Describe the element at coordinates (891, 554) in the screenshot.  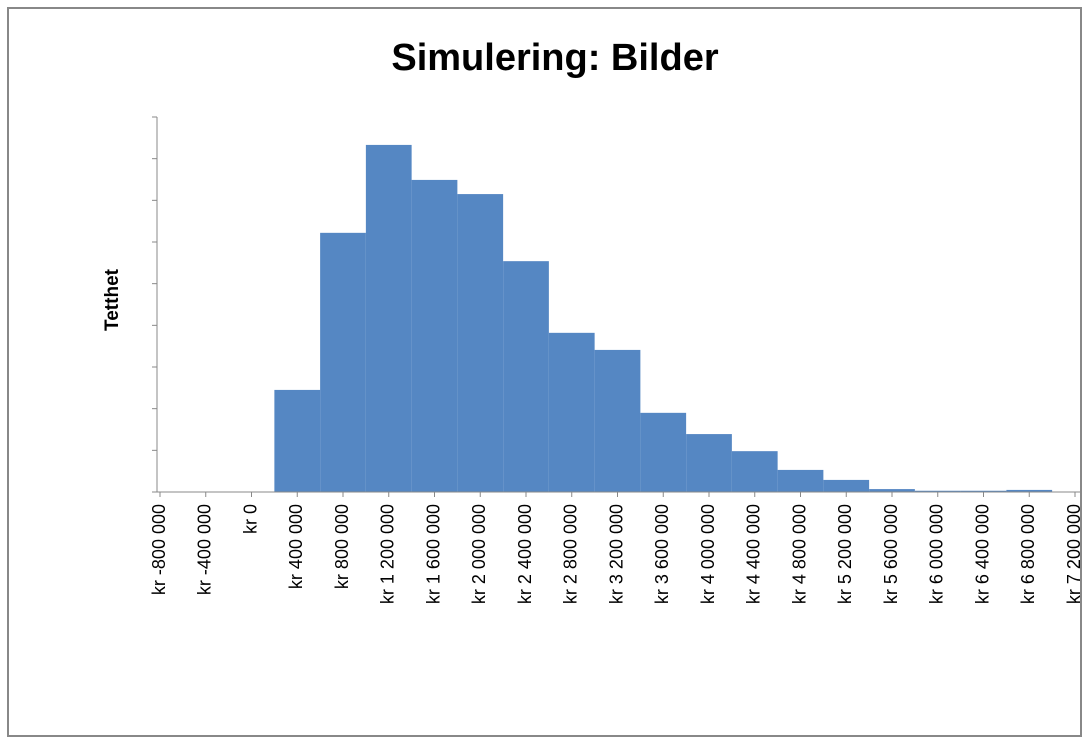
I see `x-tick-label: kr 5 600 000` at that location.